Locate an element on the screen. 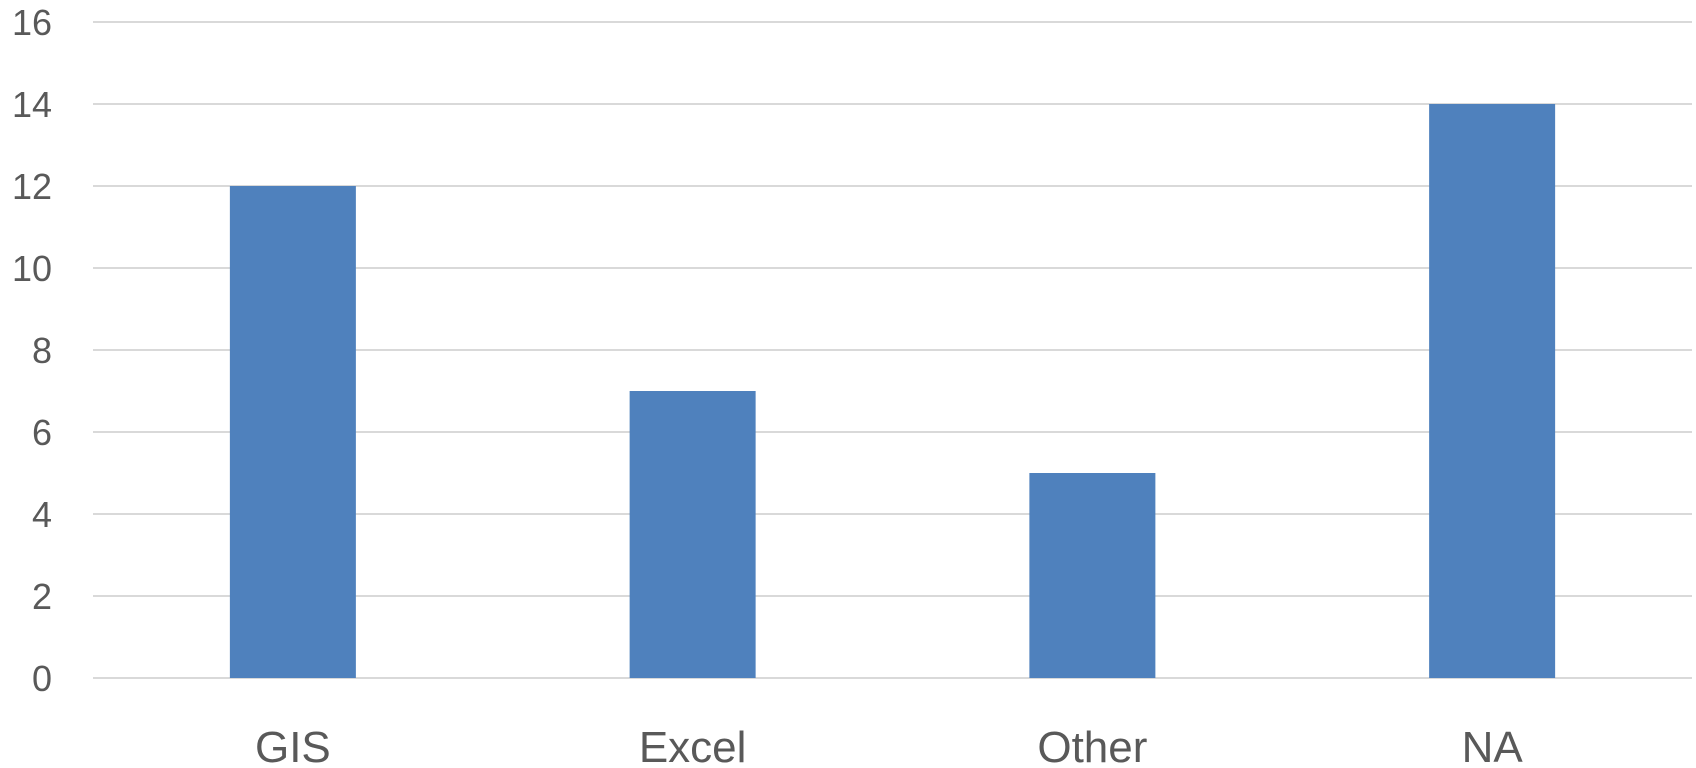  y-tick-label-10: 10 is located at coordinates (32, 268).